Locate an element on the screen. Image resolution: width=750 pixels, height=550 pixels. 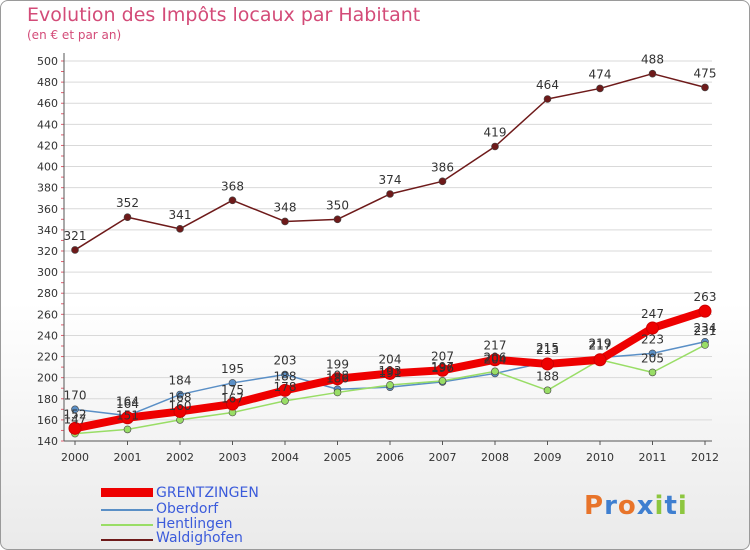
x-tick-label: 2009 is located at coordinates (548, 457).